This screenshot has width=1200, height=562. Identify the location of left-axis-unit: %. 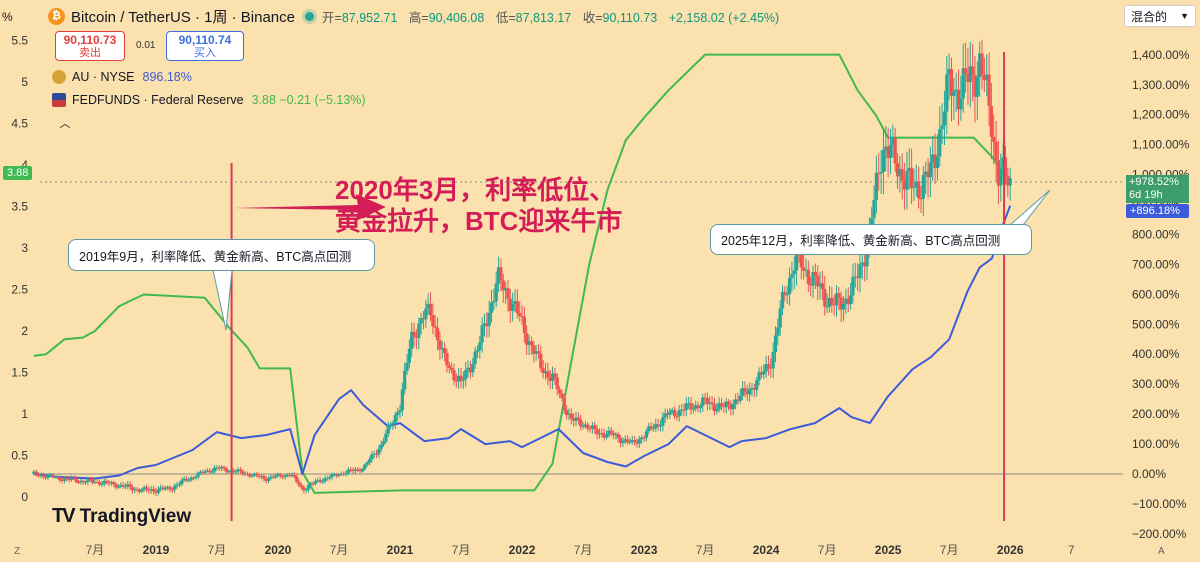
(7, 17).